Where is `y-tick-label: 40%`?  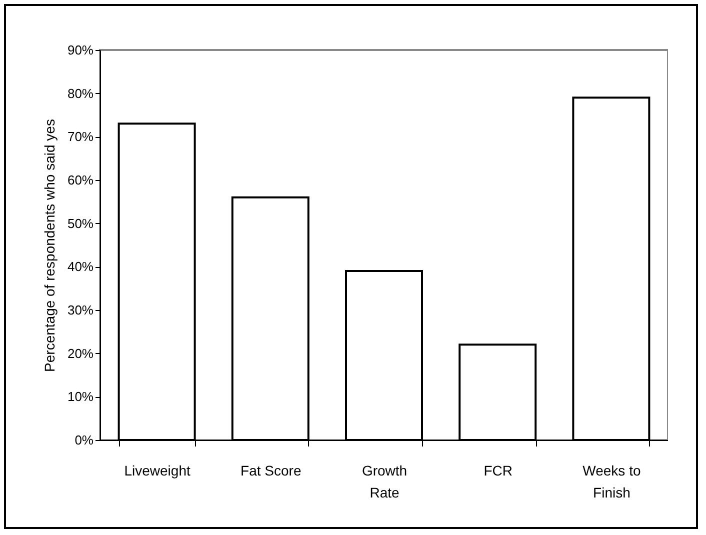
y-tick-label: 40% is located at coordinates (80, 266).